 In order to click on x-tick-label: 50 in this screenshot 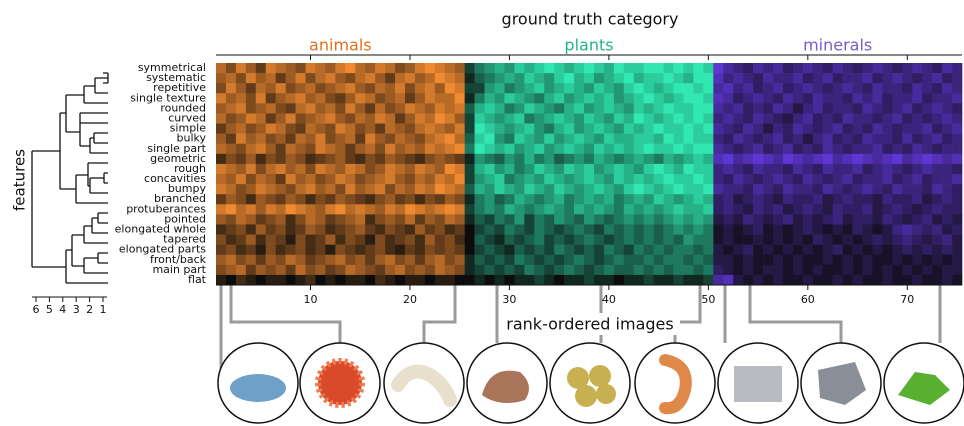, I will do `click(708, 299)`.